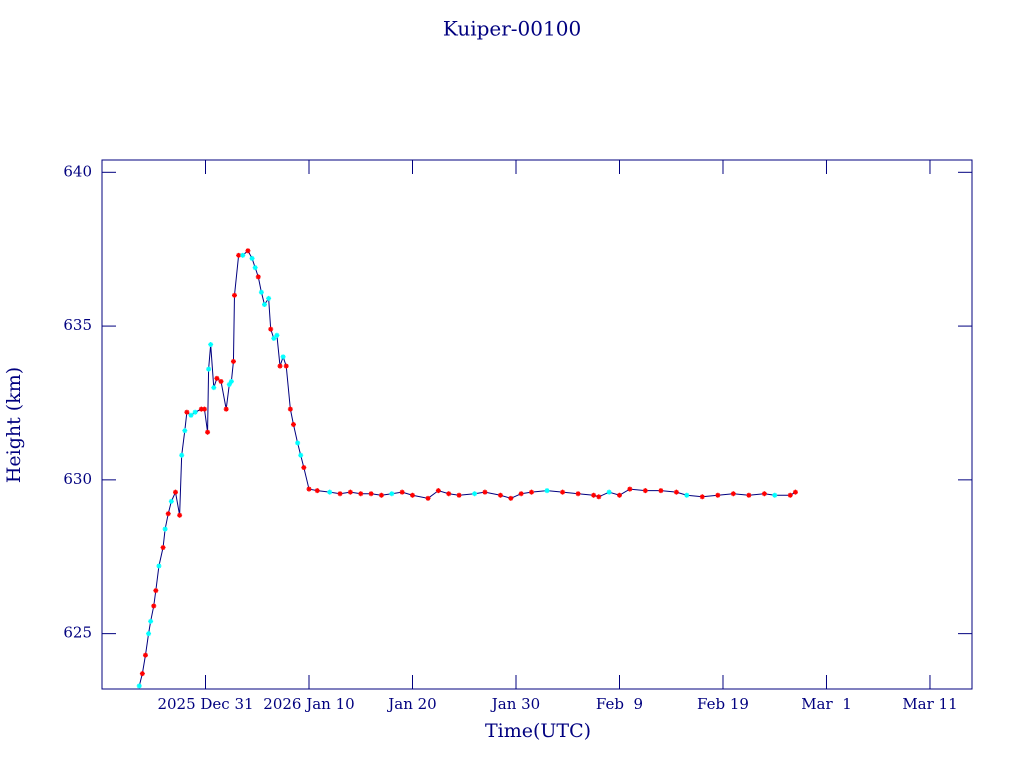  What do you see at coordinates (538, 731) in the screenshot?
I see `x-axis-label: Time(UTC)` at bounding box center [538, 731].